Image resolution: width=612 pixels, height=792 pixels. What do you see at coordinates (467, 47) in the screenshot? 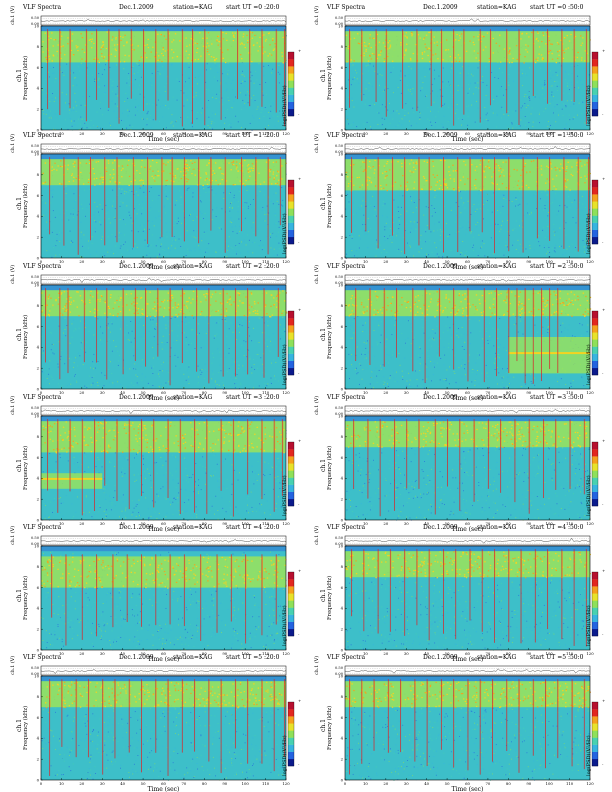
I see `emission-band` at bounding box center [467, 47].